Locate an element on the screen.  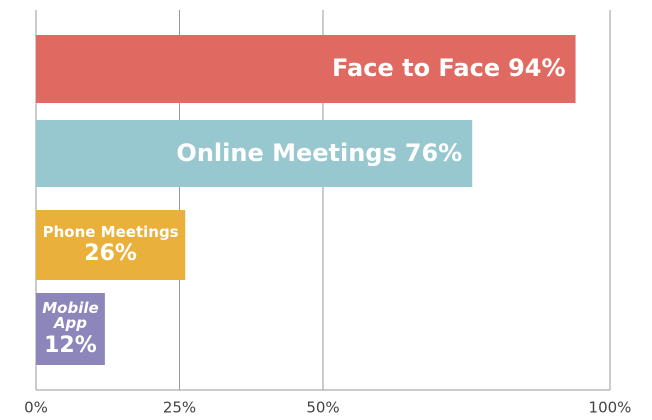
value-label: 26% is located at coordinates (110, 254).